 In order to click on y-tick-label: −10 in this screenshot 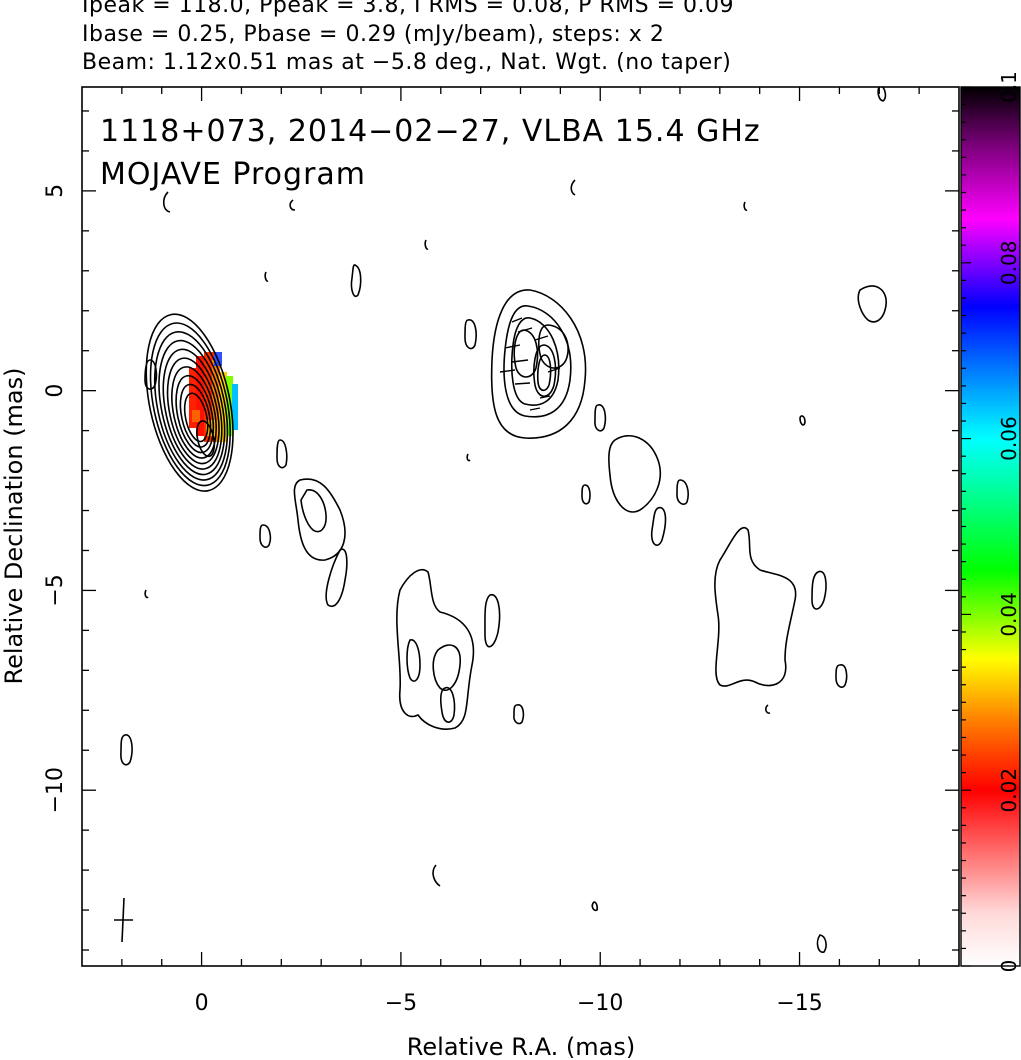, I will do `click(55, 790)`.